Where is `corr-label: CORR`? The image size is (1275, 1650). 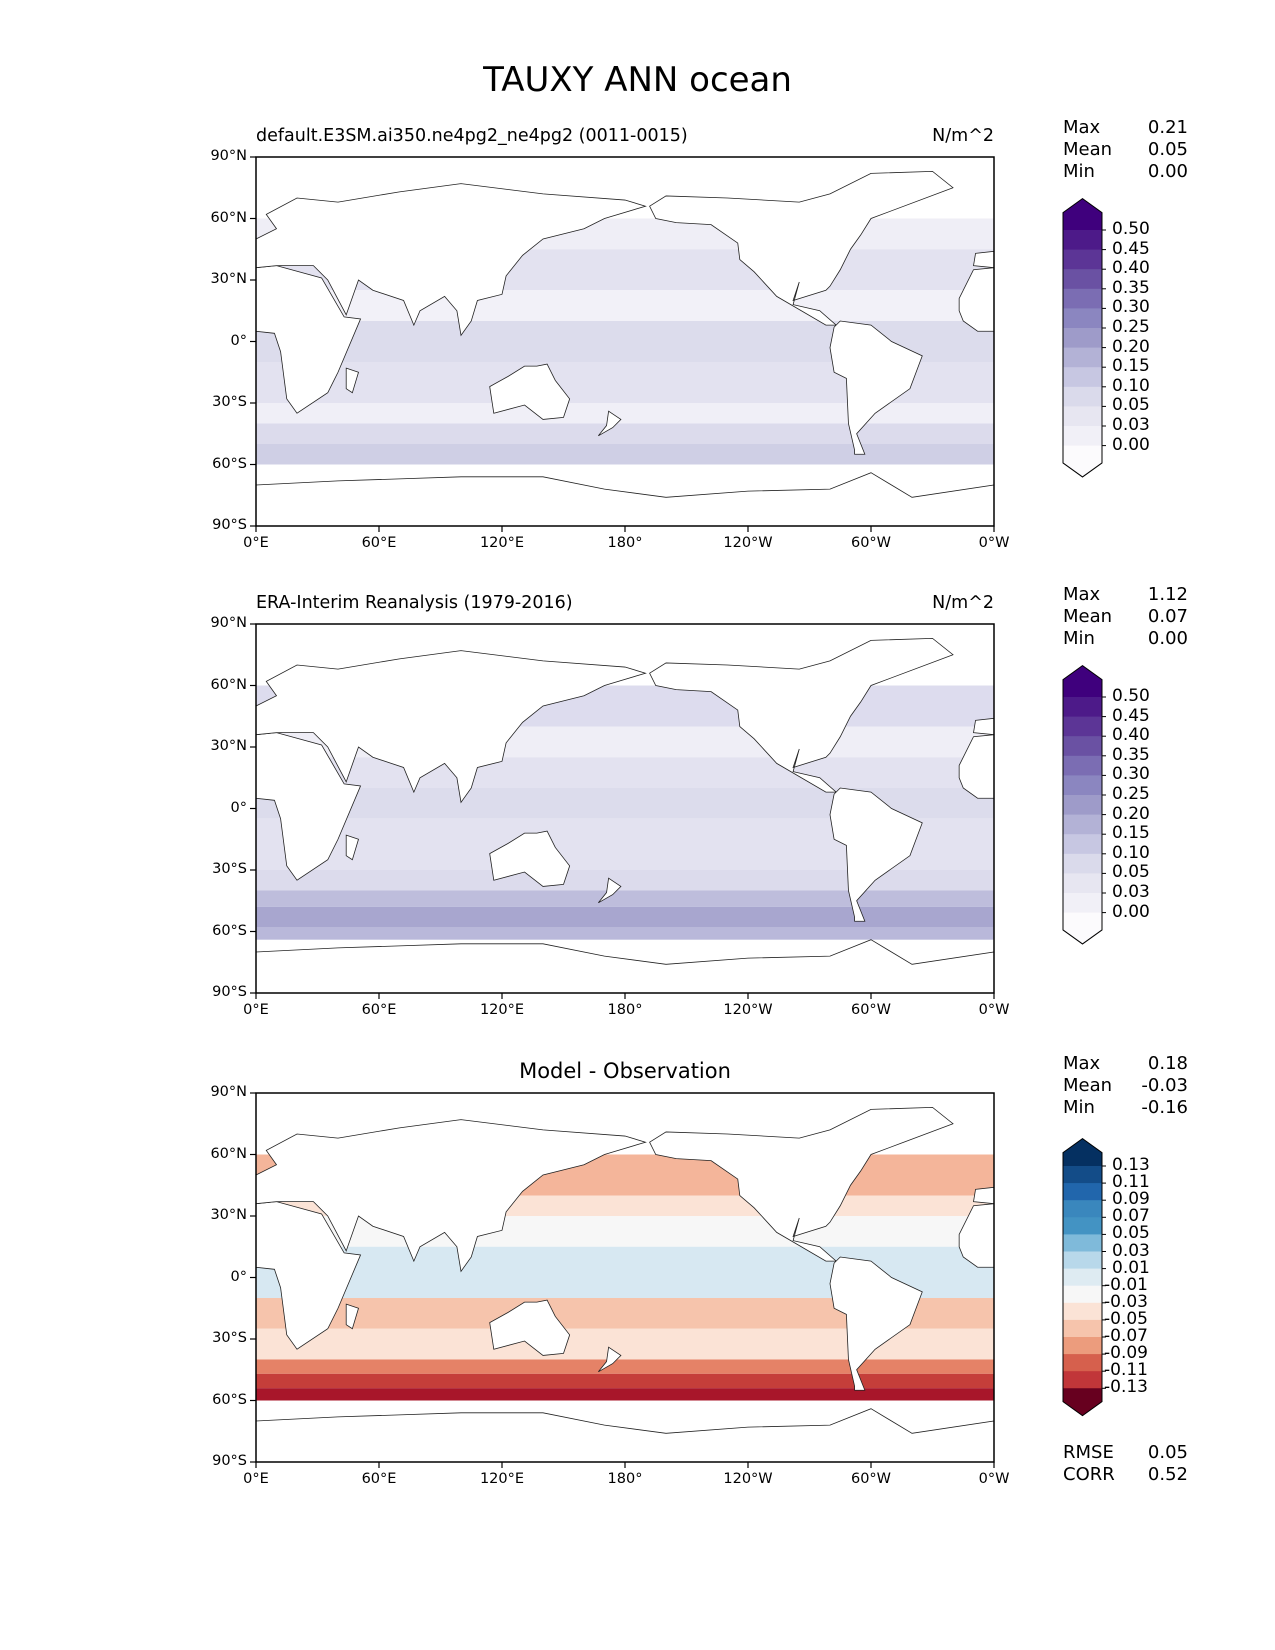
corr-label: CORR is located at coordinates (1089, 1474).